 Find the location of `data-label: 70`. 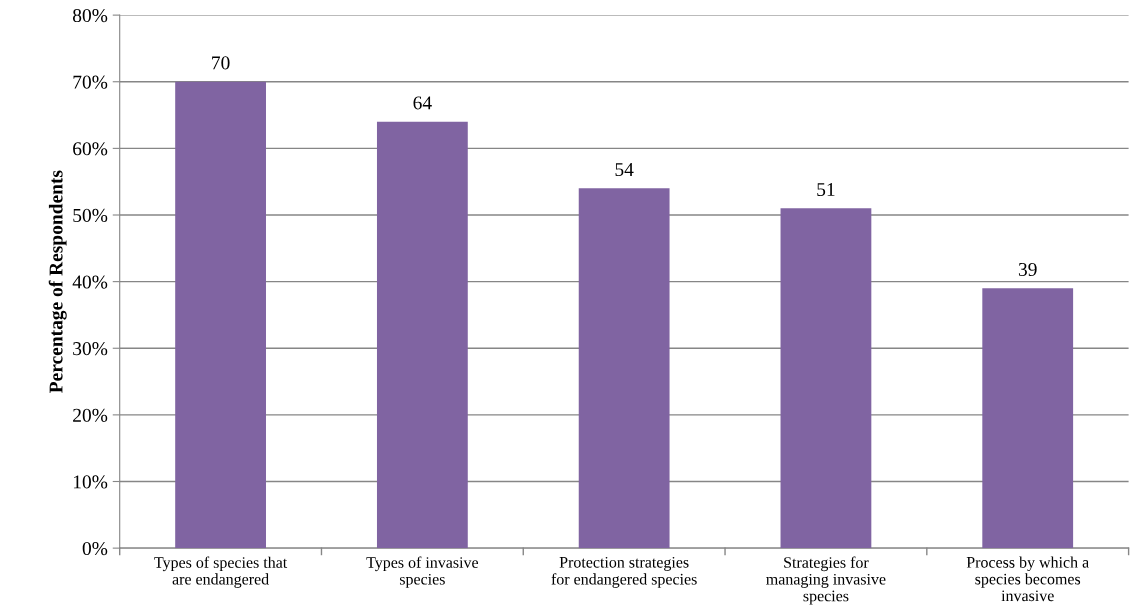

data-label: 70 is located at coordinates (221, 63).